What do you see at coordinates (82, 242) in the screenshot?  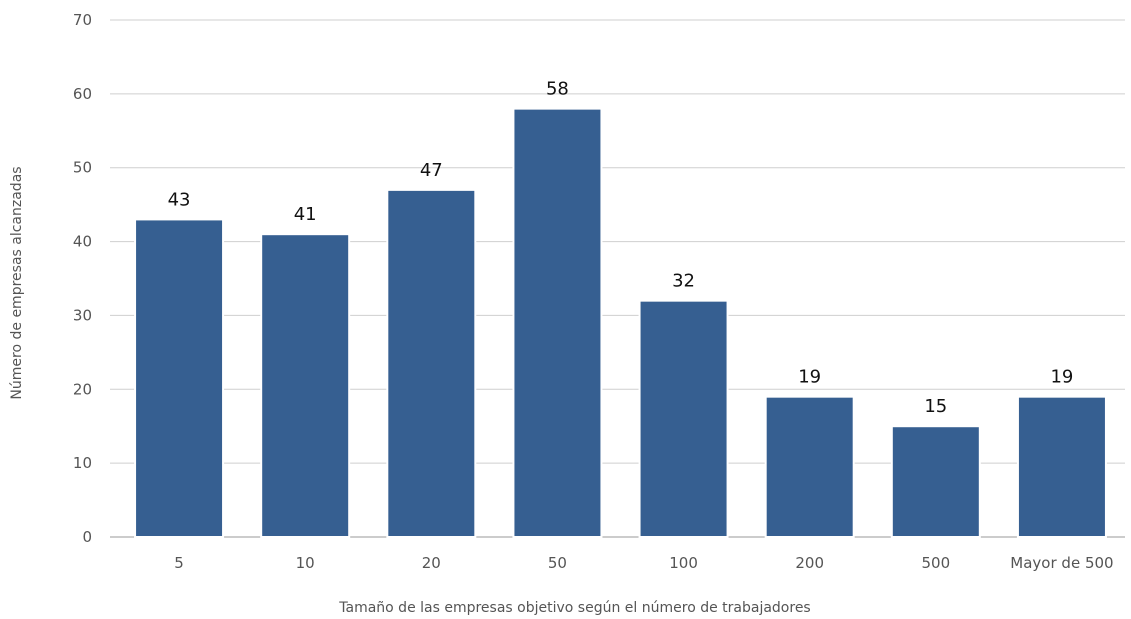 I see `y-tick-label: 40` at bounding box center [82, 242].